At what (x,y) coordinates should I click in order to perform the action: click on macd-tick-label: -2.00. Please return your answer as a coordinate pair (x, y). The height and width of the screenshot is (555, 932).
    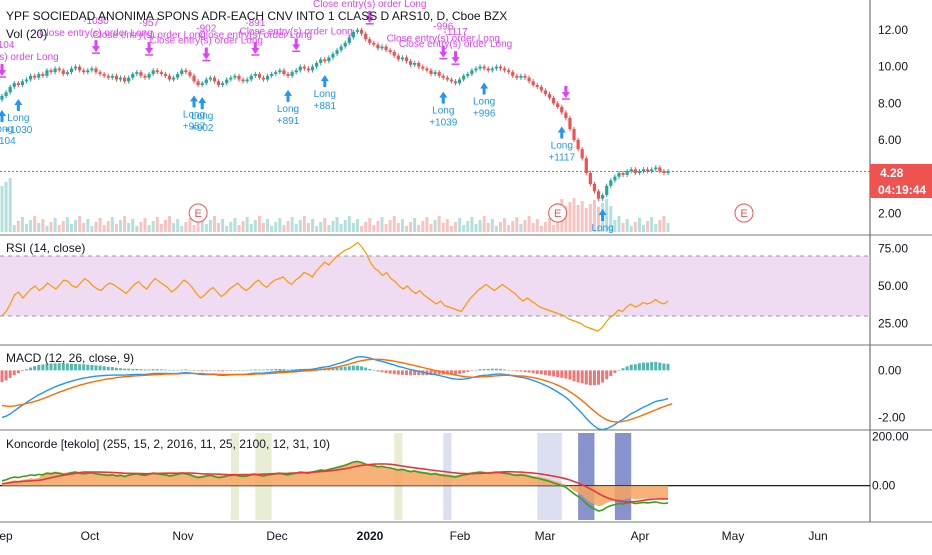
    Looking at the image, I should click on (892, 417).